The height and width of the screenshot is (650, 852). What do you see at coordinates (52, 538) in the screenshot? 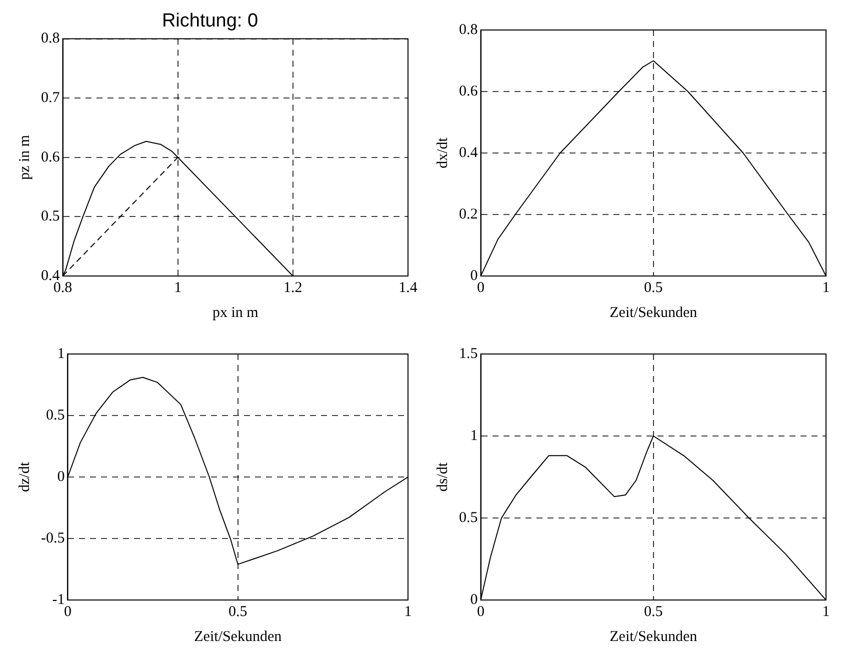
I see `y-tick-label: -0.5` at bounding box center [52, 538].